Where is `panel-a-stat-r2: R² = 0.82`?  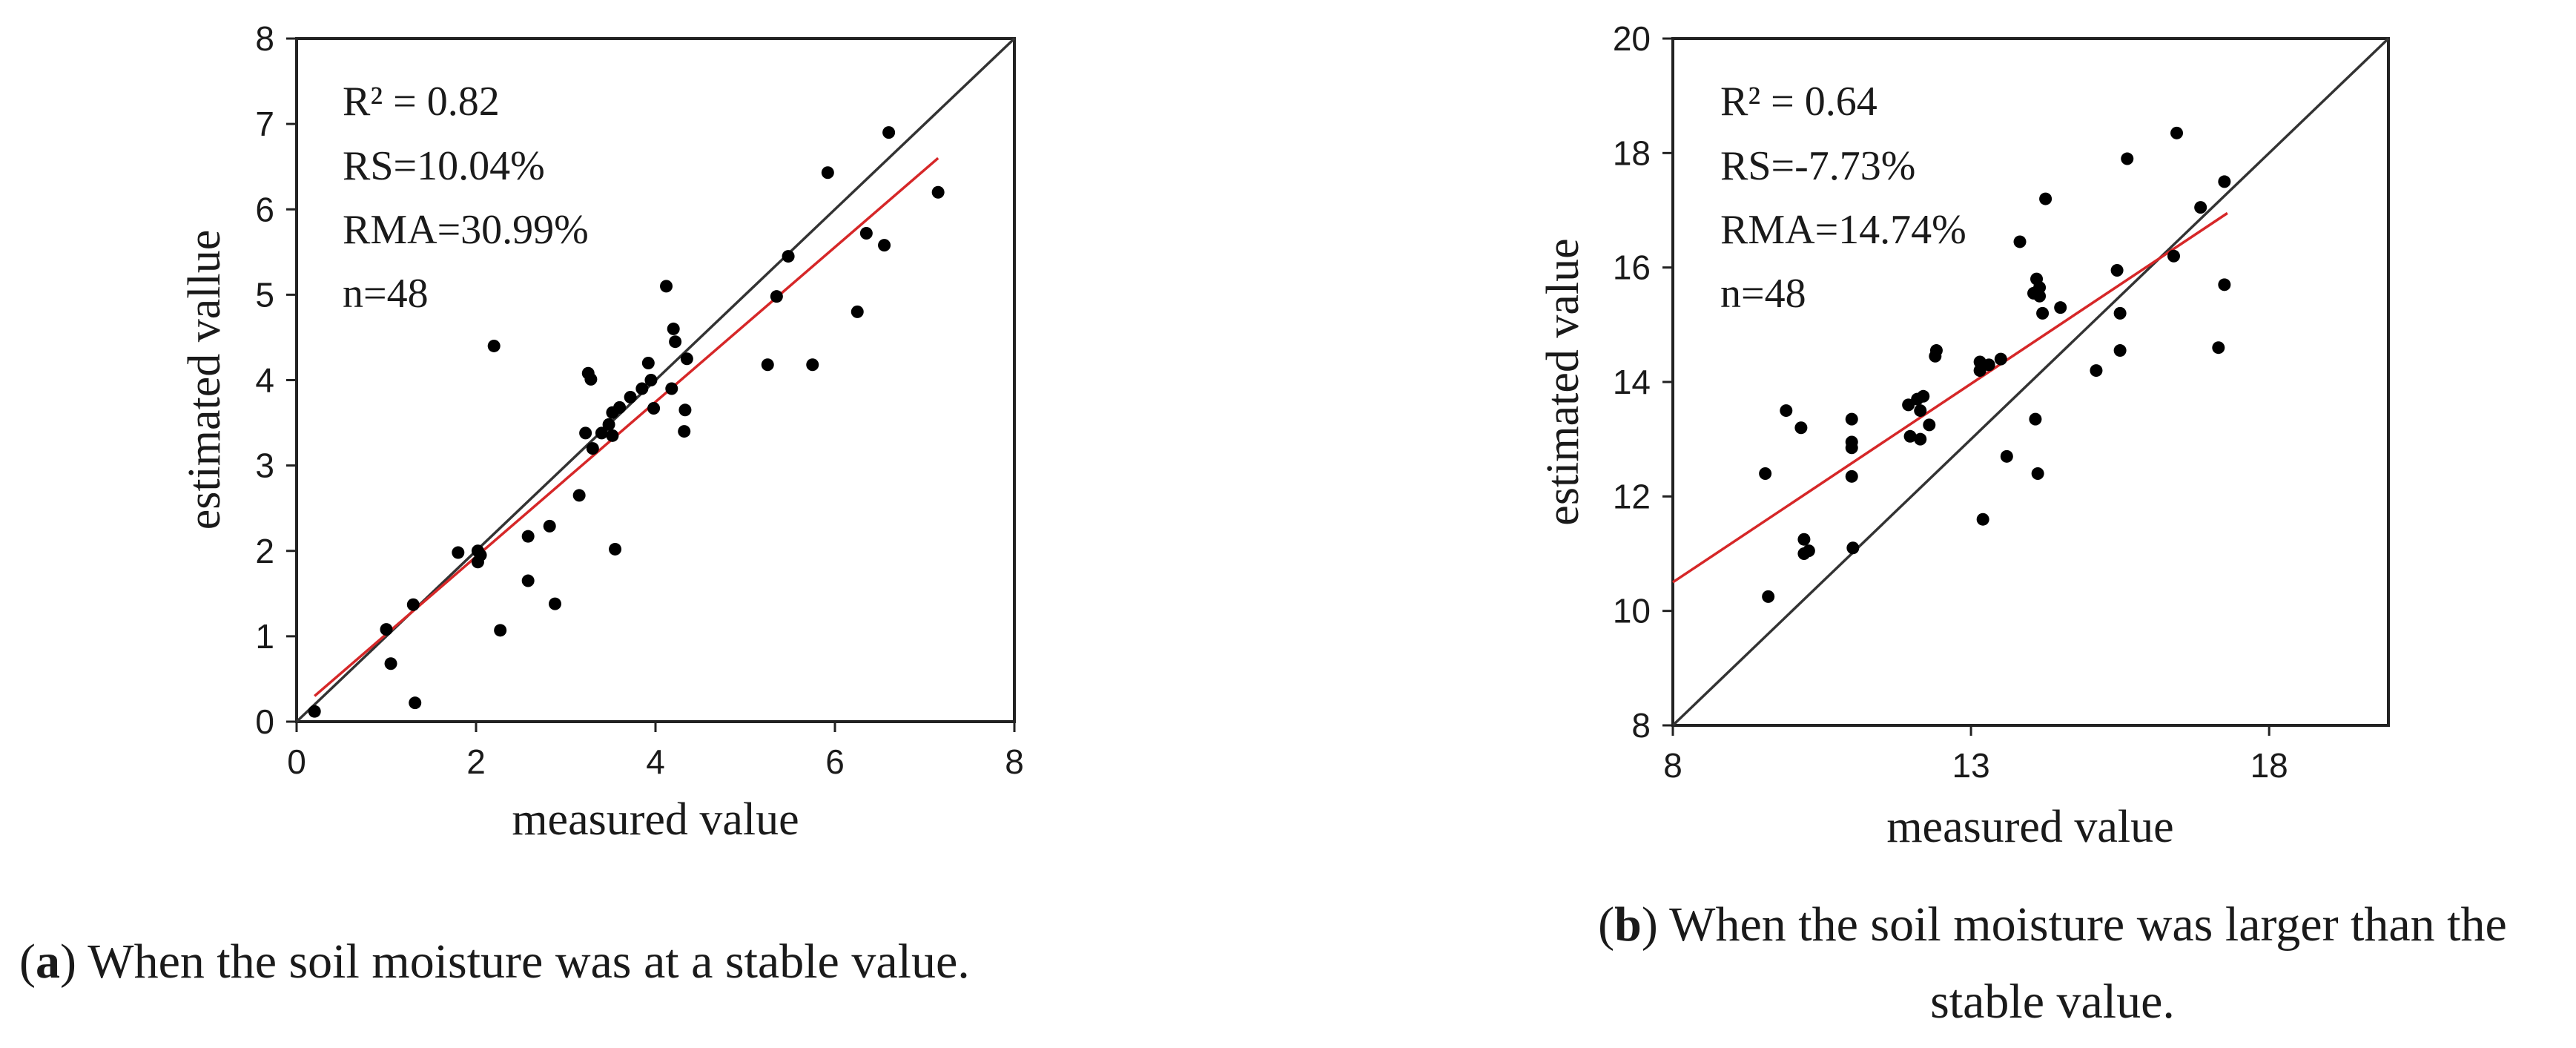
panel-a-stat-r2: R² = 0.82 is located at coordinates (421, 102).